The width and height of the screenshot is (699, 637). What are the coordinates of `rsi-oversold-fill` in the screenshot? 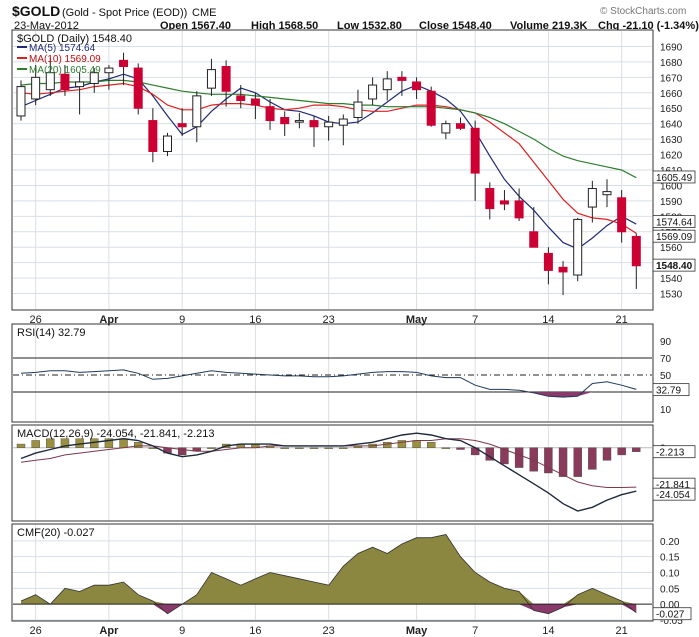 It's located at (329, 395).